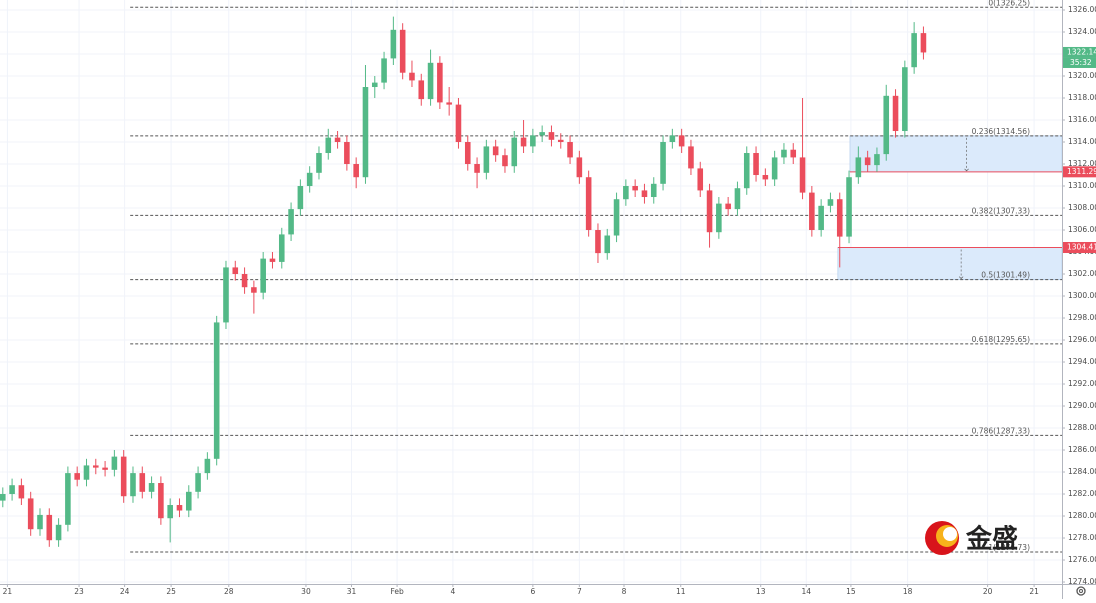 The image size is (1096, 603). I want to click on logo-core, so click(950, 534).